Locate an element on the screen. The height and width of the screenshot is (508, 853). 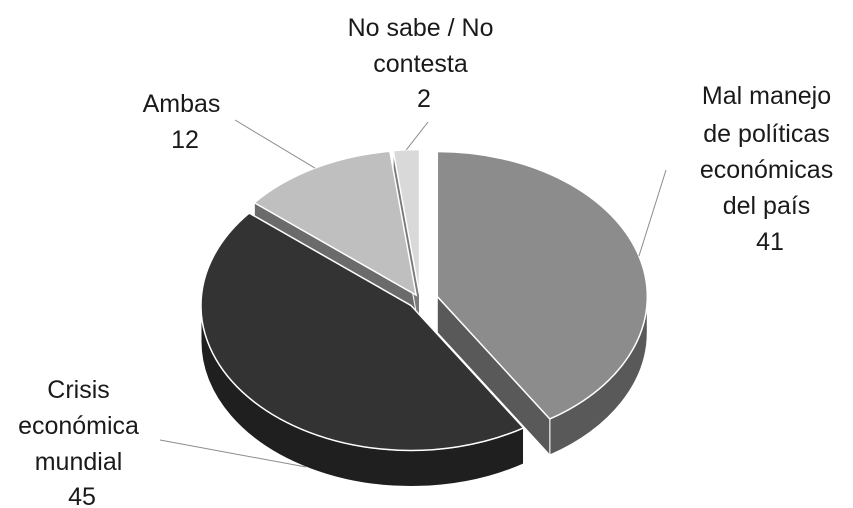
slice-mal-manejo is located at coordinates (542, 285).